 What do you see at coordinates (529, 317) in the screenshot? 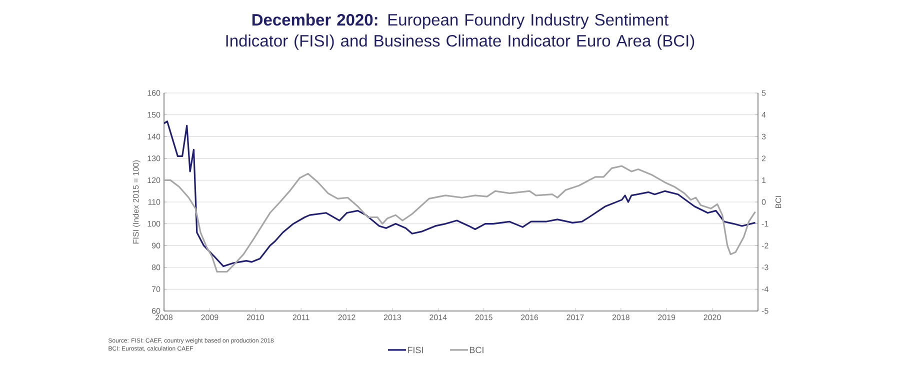
I see `x-tick-label: 2016` at bounding box center [529, 317].